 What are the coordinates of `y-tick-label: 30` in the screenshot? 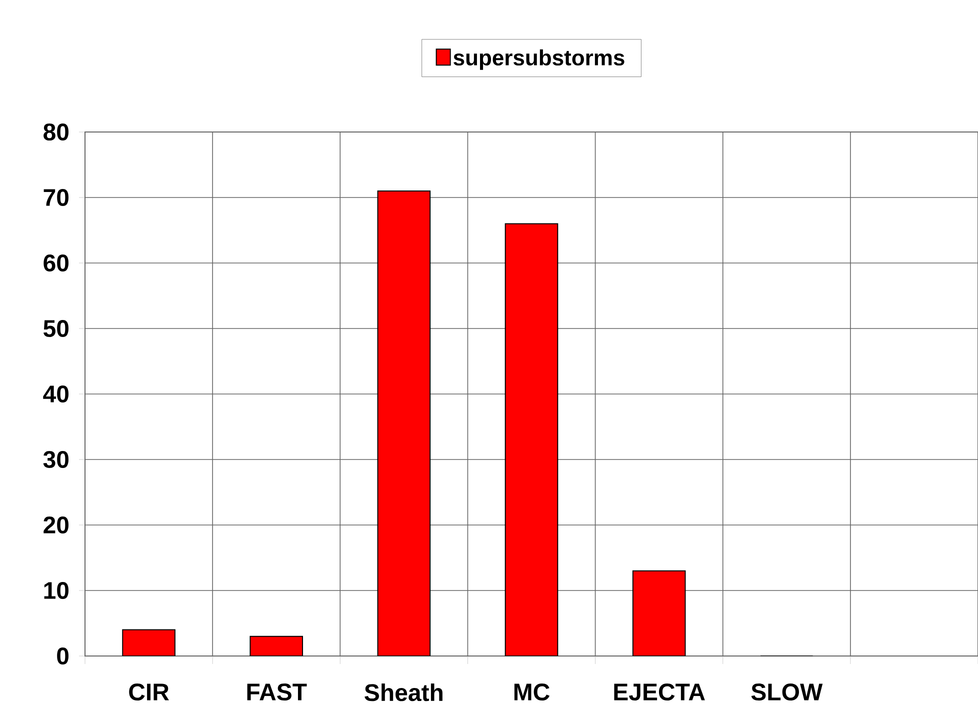 It's located at (55, 459).